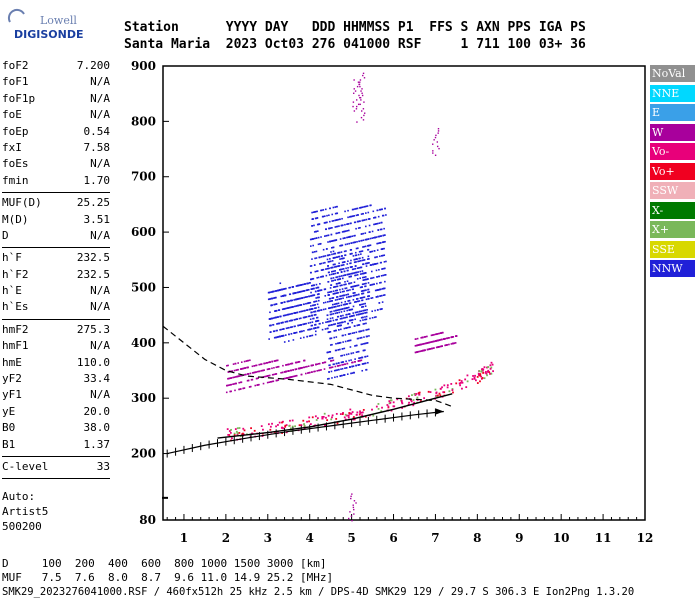 This screenshot has width=700, height=600. Describe the element at coordinates (184, 538) in the screenshot. I see `x-tick-label: 1` at that location.